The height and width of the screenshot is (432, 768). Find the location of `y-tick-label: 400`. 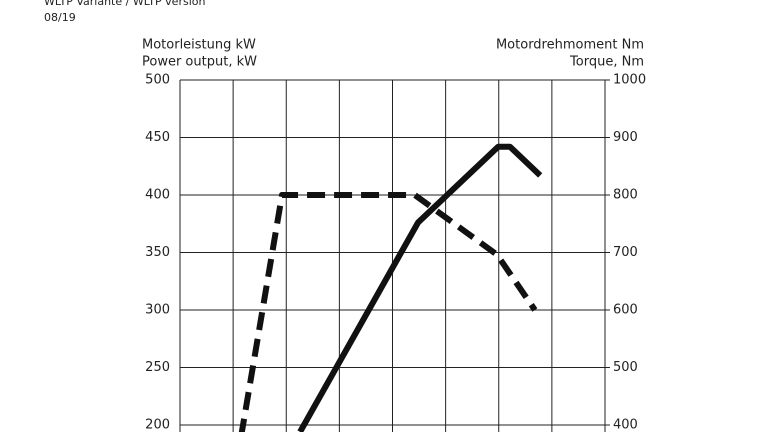

y-tick-label: 400 is located at coordinates (157, 195).